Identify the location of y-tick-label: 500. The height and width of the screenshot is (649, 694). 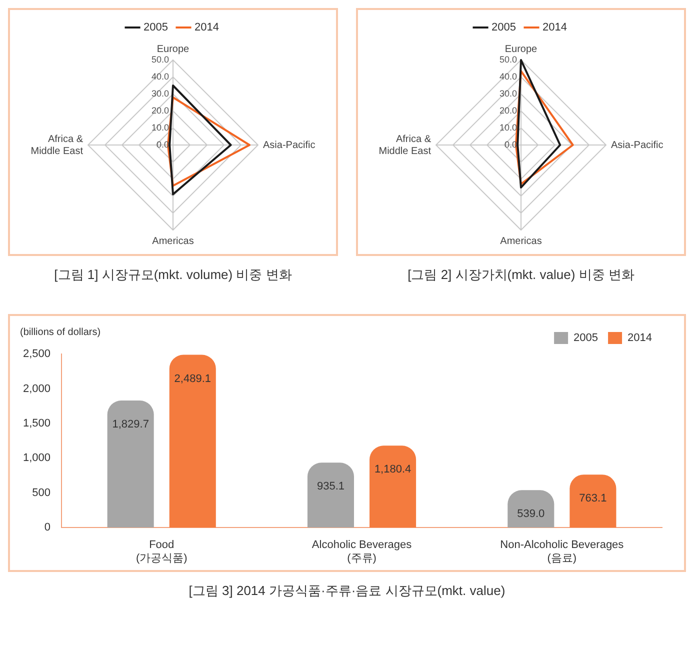
(41, 492).